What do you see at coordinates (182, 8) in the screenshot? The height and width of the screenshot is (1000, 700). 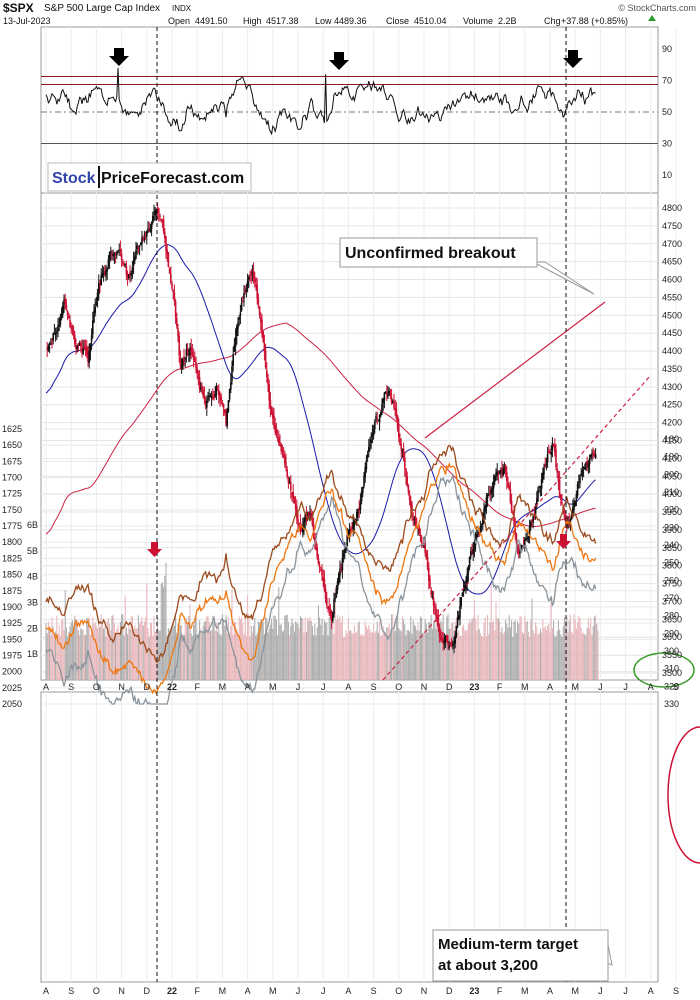 I see `chart-exchange: INDX` at bounding box center [182, 8].